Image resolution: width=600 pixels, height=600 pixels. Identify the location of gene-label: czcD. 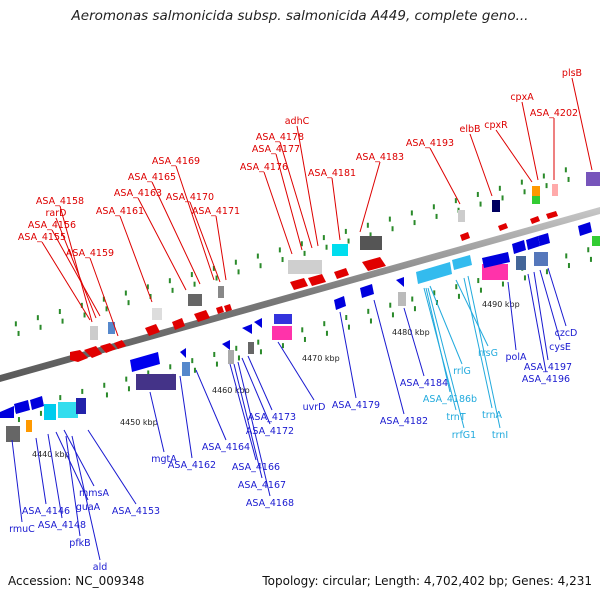
(566, 333).